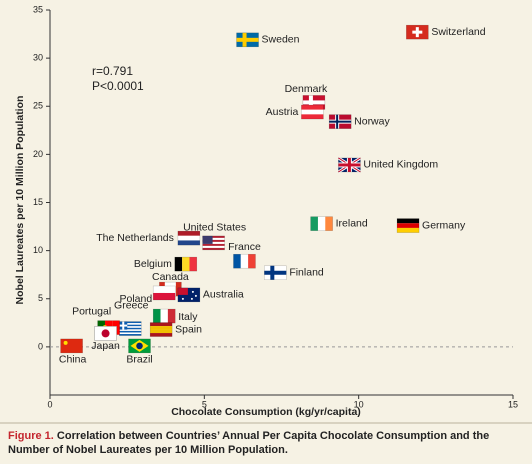 The width and height of the screenshot is (532, 464). Describe the element at coordinates (91, 311) in the screenshot. I see `point-label: Portugal` at that location.